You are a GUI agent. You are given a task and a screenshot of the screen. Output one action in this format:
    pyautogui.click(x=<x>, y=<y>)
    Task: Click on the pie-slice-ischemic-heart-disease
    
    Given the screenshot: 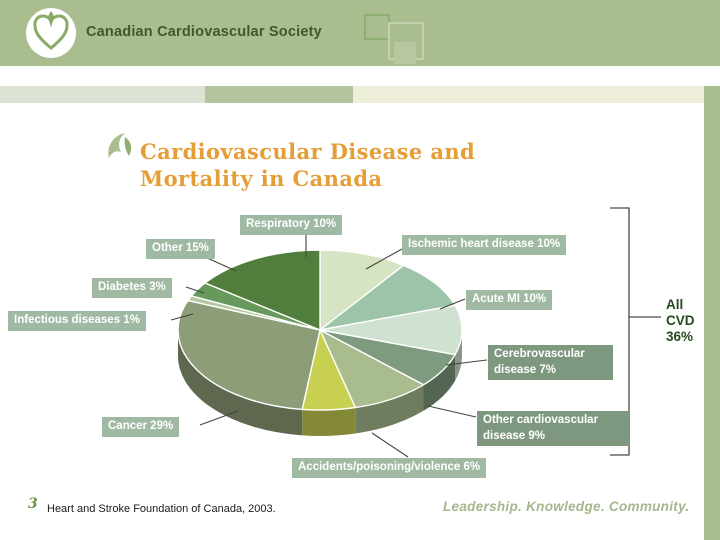 What is the action you would take?
    pyautogui.click(x=387, y=297)
    